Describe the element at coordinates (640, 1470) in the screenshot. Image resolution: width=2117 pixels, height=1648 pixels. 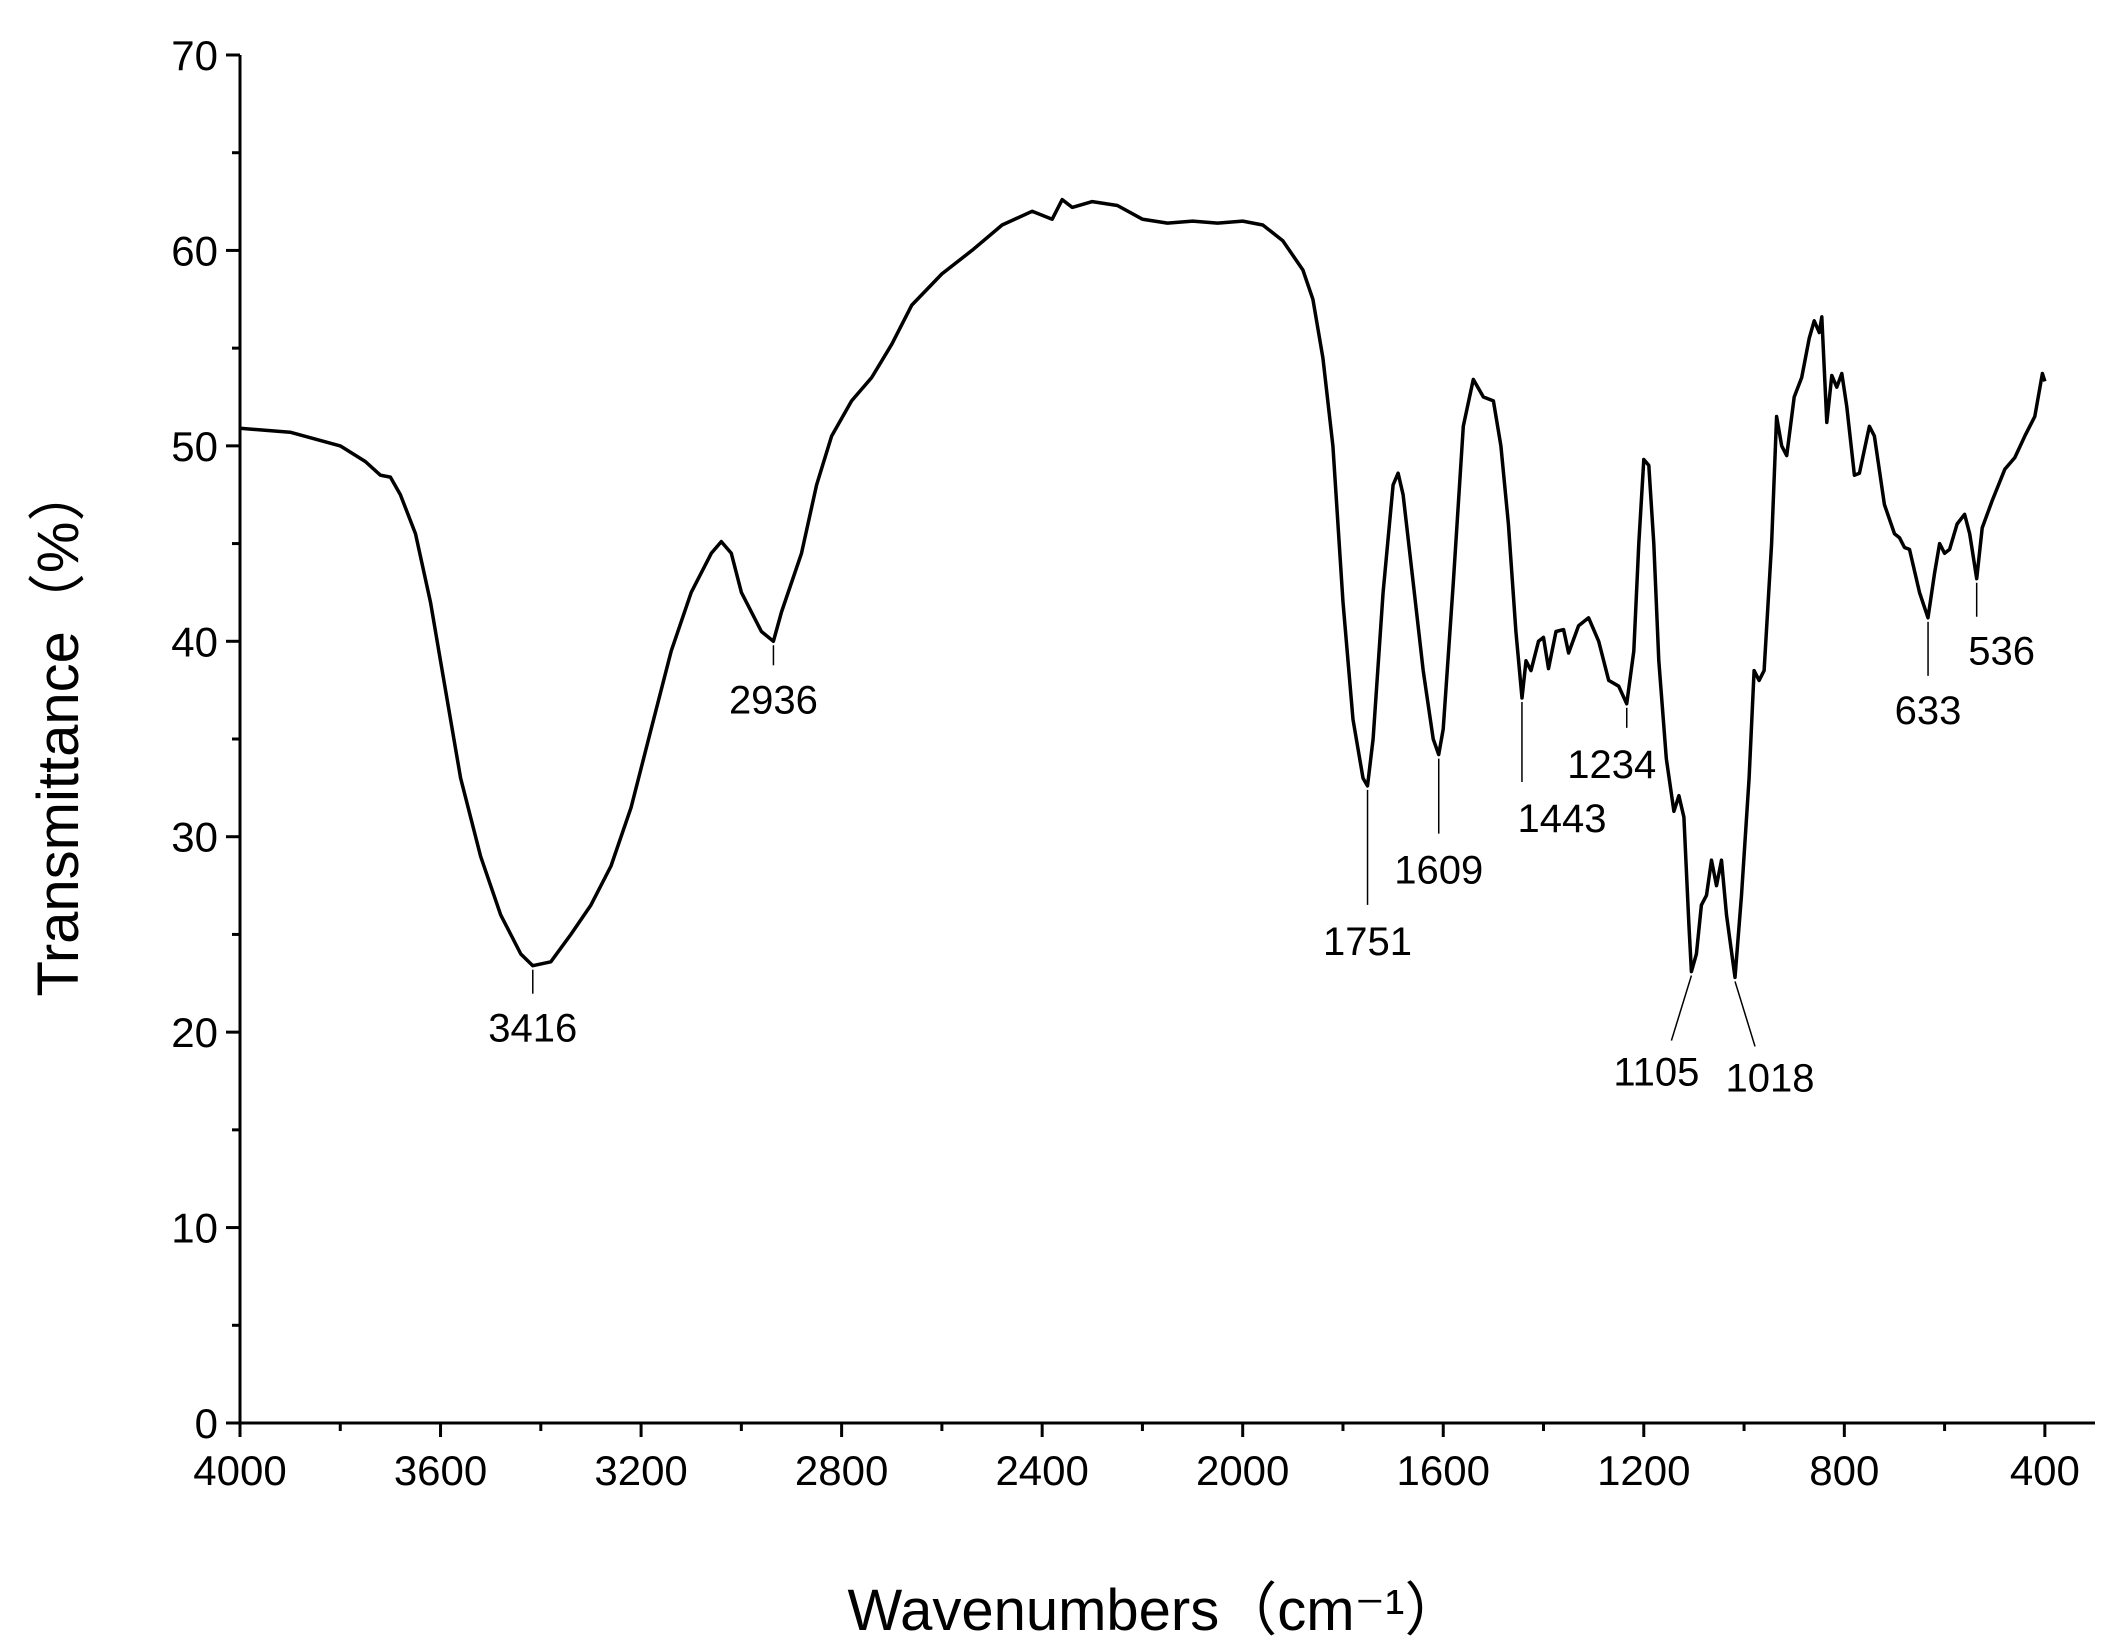
I see `x-tick-label: 3200` at that location.